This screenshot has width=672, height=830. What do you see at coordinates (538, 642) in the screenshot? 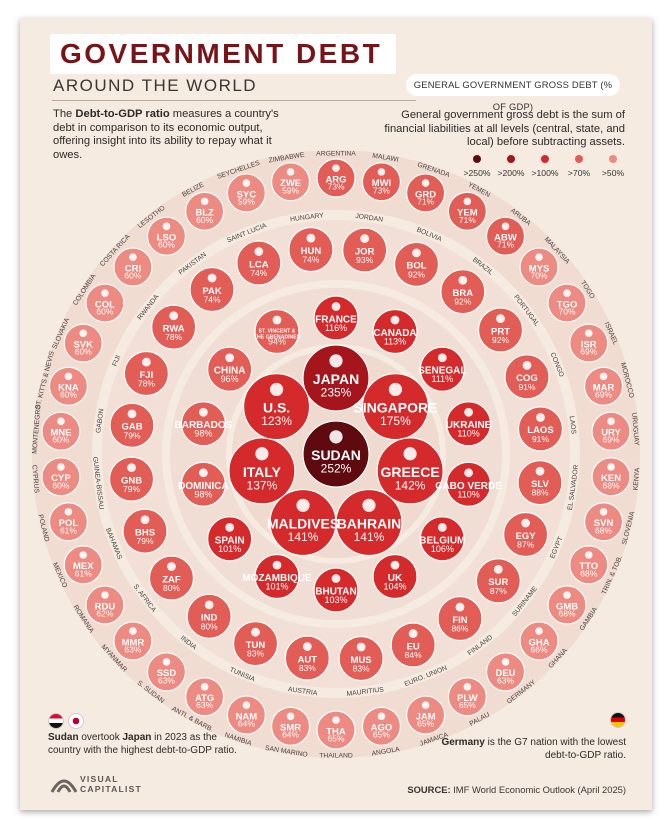
I see `bubble-code-label: GHA` at bounding box center [538, 642].